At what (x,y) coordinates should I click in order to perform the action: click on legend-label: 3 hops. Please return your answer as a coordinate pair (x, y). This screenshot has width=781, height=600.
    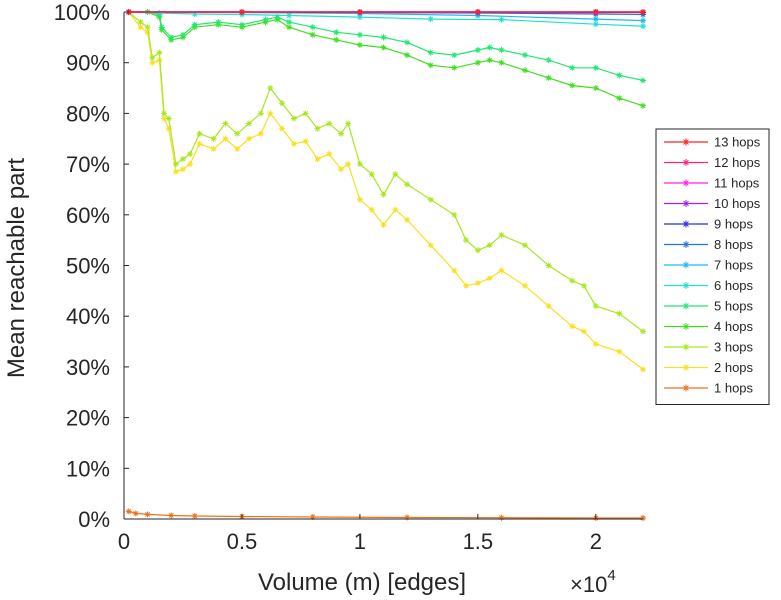
    Looking at the image, I should click on (734, 347).